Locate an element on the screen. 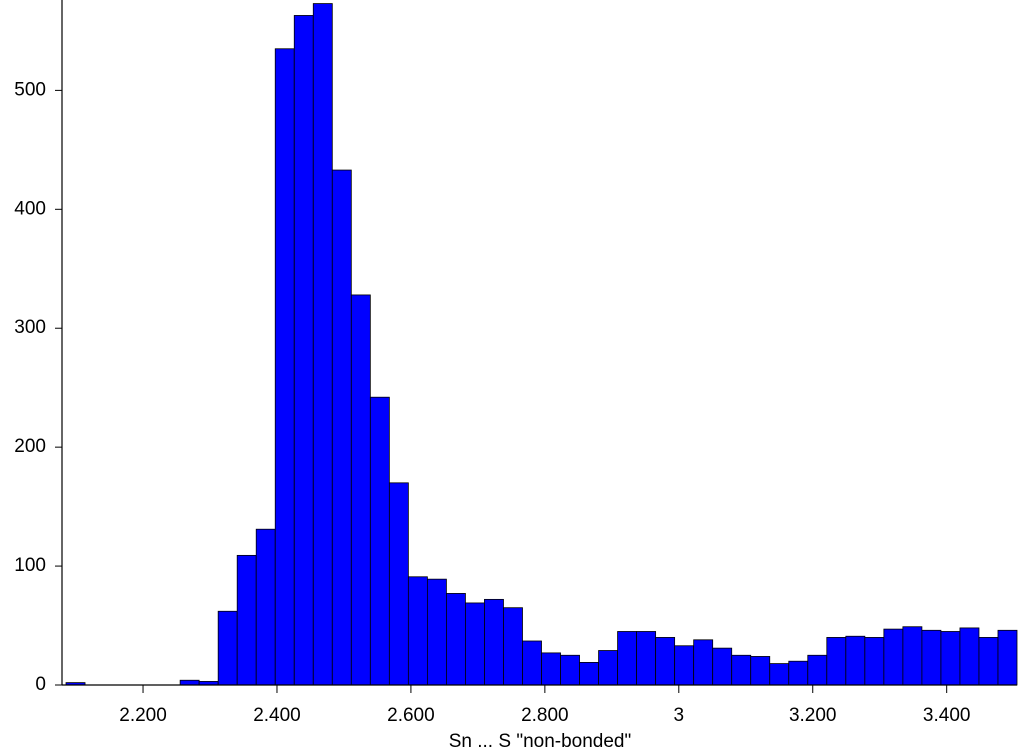  x-tick-label: 3.200 is located at coordinates (813, 715).